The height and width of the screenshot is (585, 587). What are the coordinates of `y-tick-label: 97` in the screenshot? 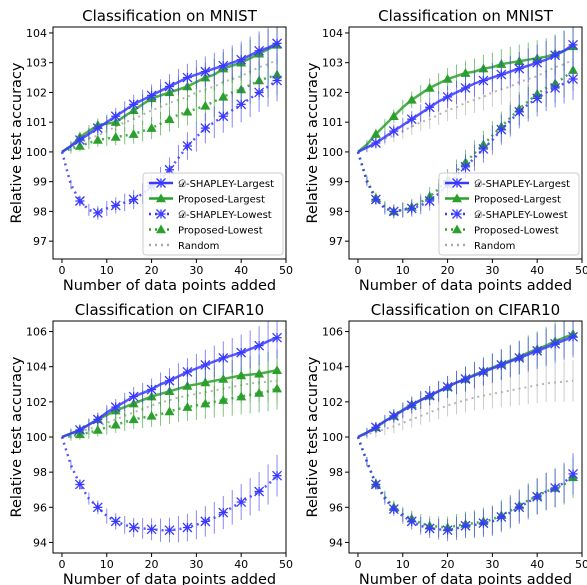 It's located at (40, 241).